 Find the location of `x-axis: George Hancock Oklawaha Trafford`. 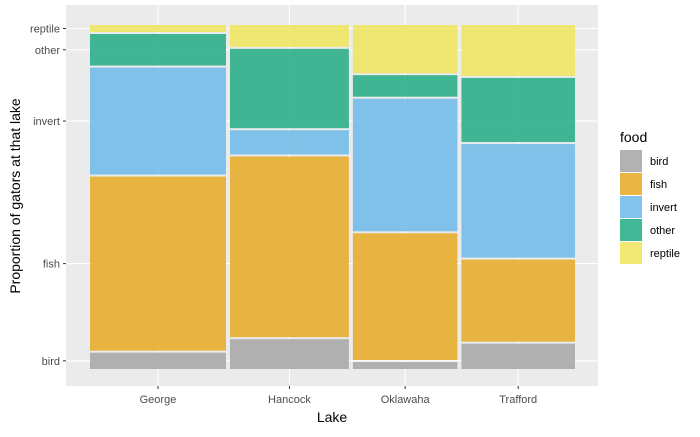

x-axis: George Hancock Oklawaha Trafford is located at coordinates (338, 396).